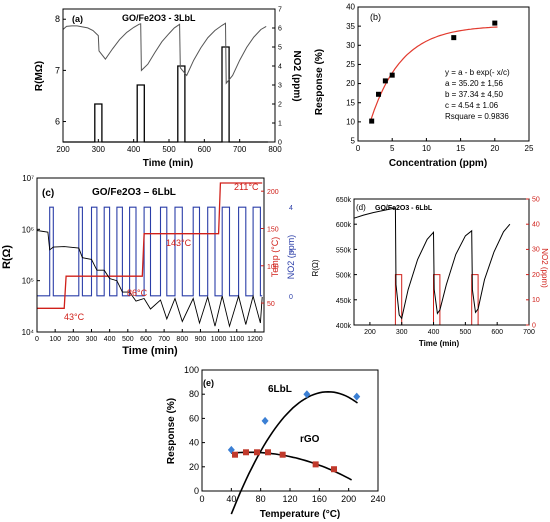  Describe the element at coordinates (194, 418) in the screenshot. I see `panel-e-ytick-label: 60` at that location.